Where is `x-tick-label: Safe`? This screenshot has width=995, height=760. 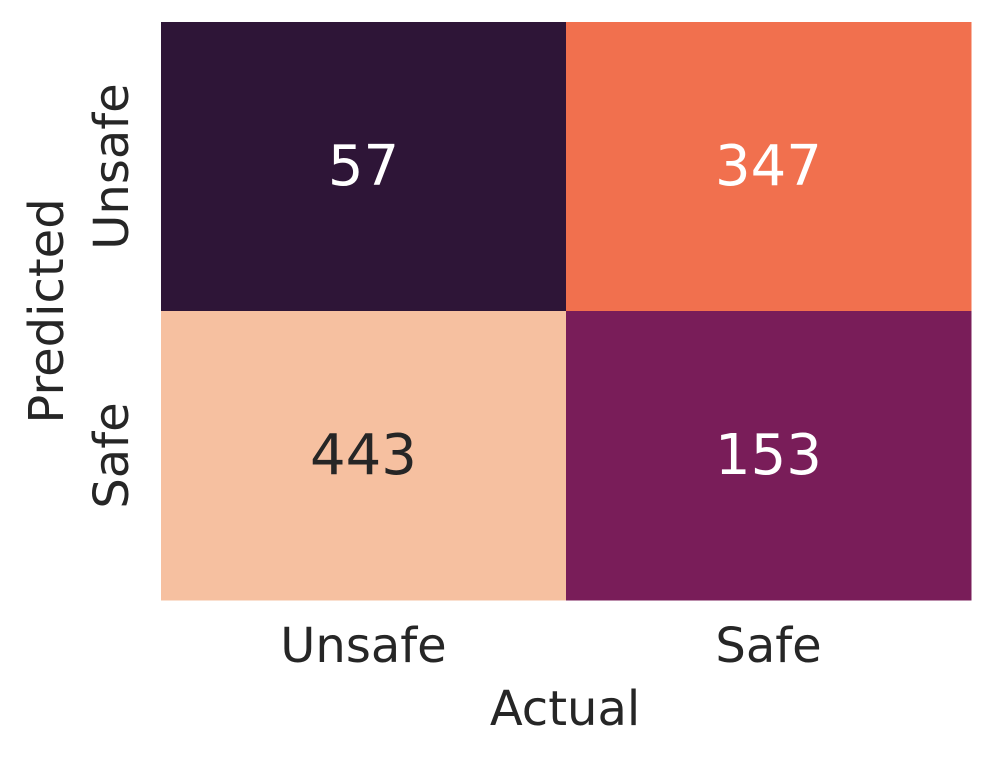
x-tick-label: Safe is located at coordinates (768, 646).